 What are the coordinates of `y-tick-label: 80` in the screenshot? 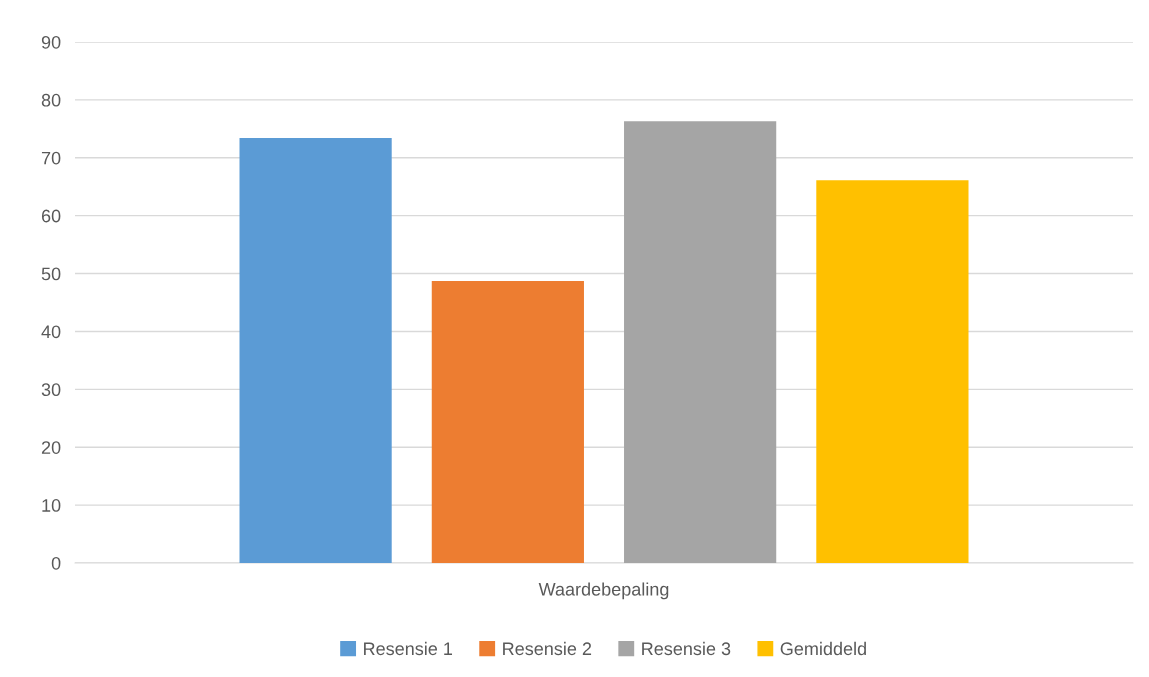 It's located at (51, 100).